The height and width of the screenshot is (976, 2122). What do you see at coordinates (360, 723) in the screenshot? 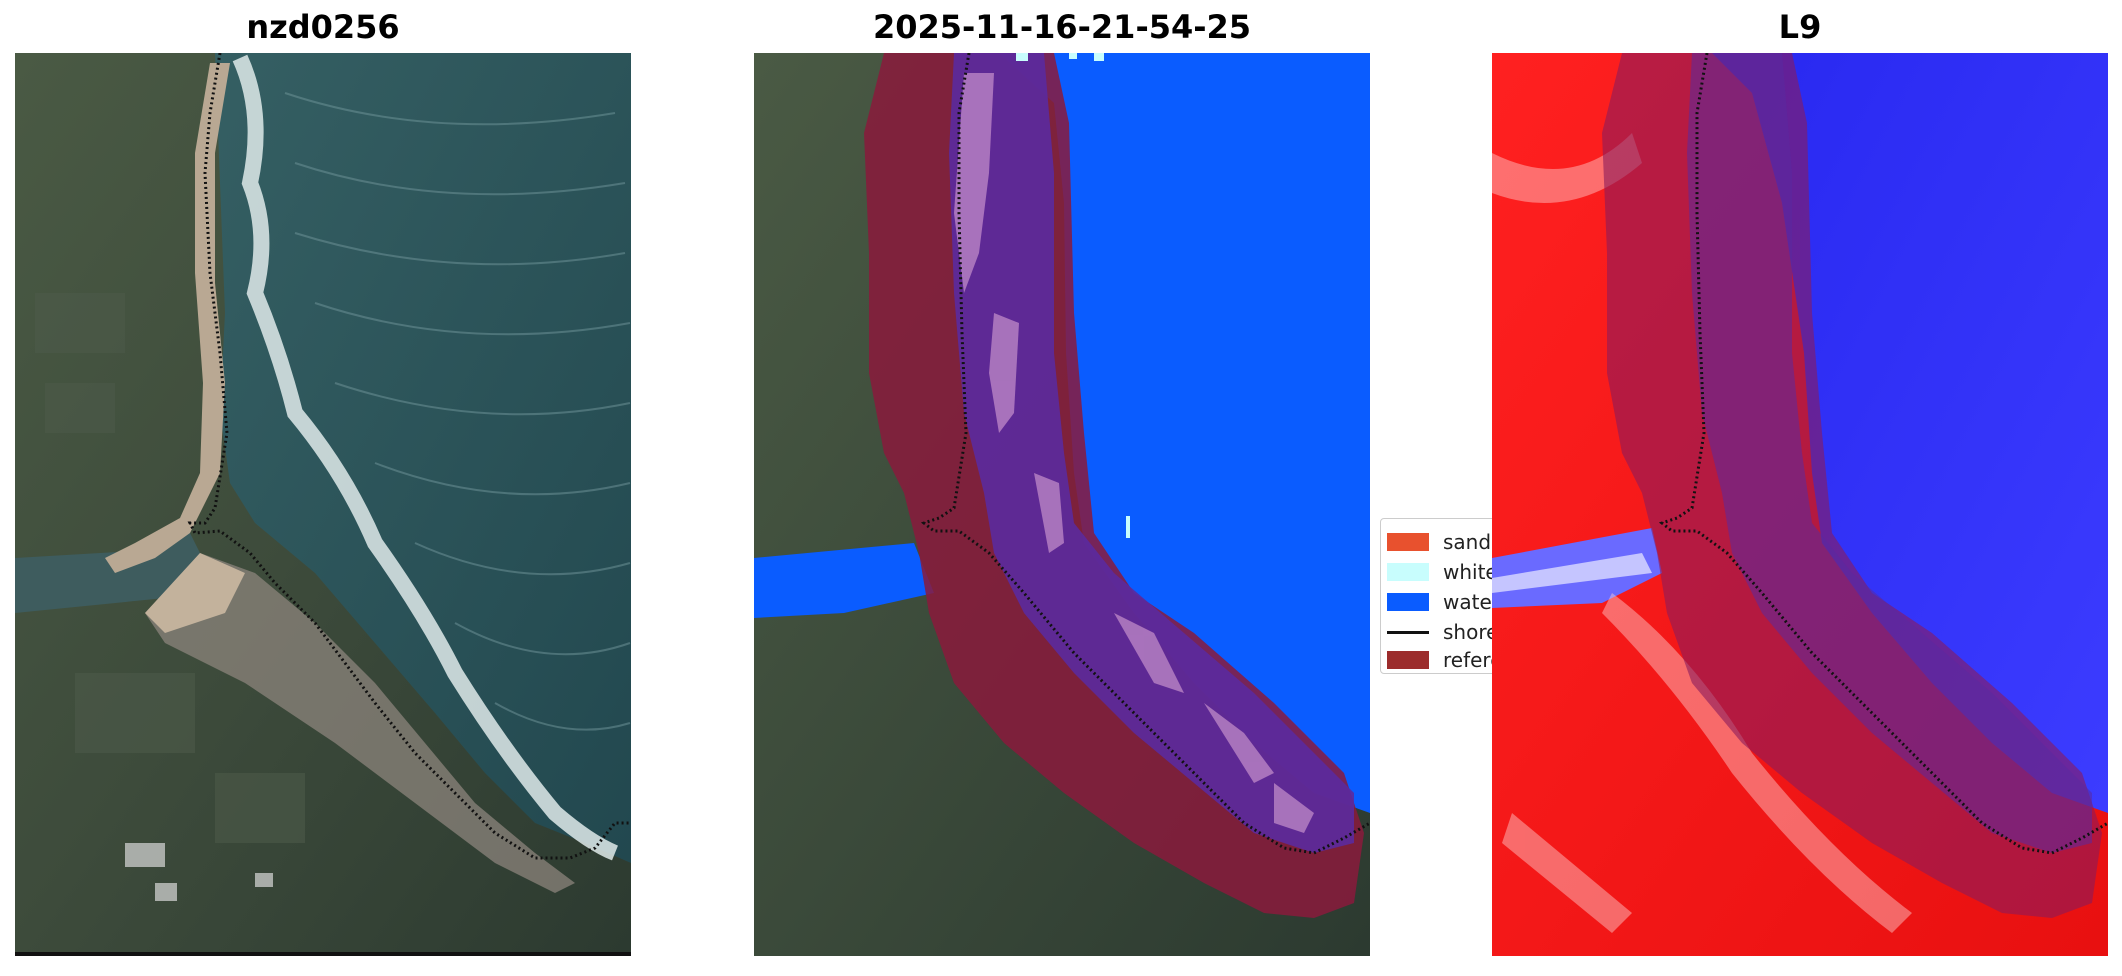
I see `mudflat` at bounding box center [360, 723].